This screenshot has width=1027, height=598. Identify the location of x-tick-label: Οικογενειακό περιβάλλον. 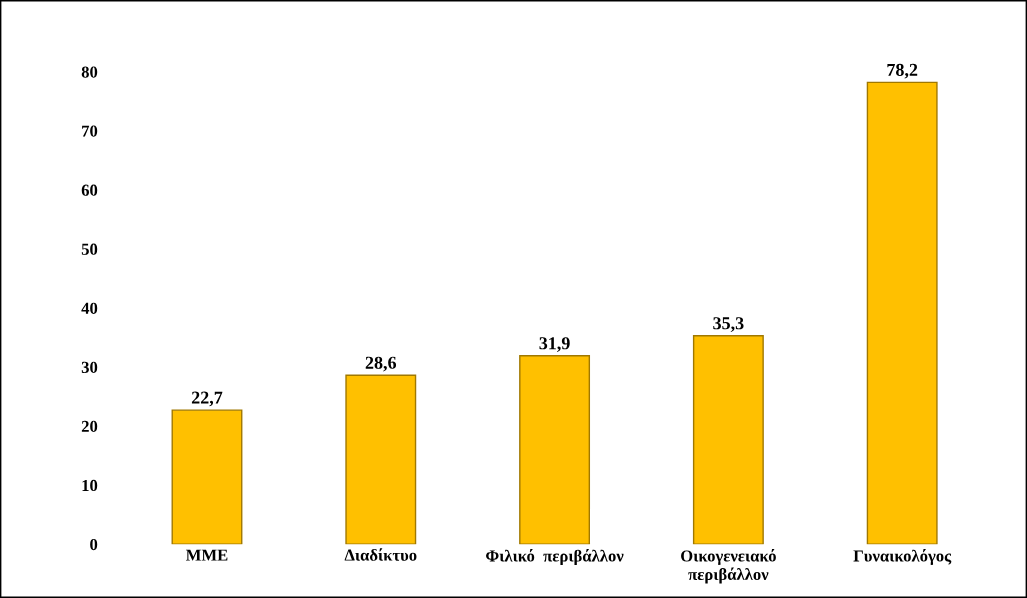
(728, 566).